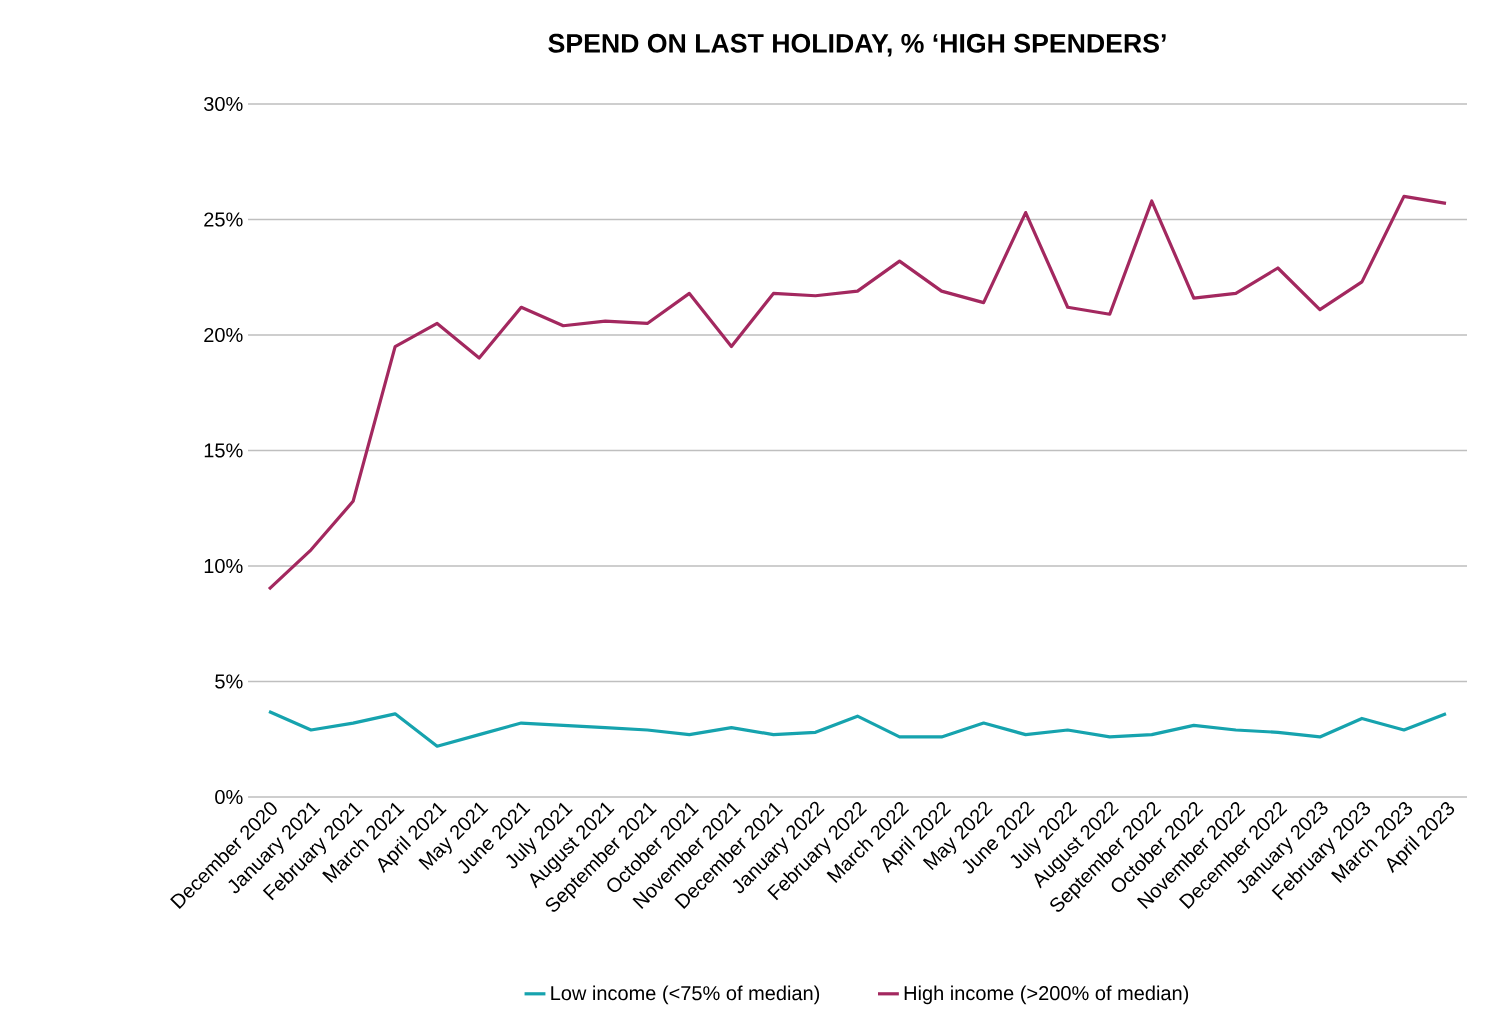  I want to click on legend-label: Low income (<75% of median), so click(685, 995).